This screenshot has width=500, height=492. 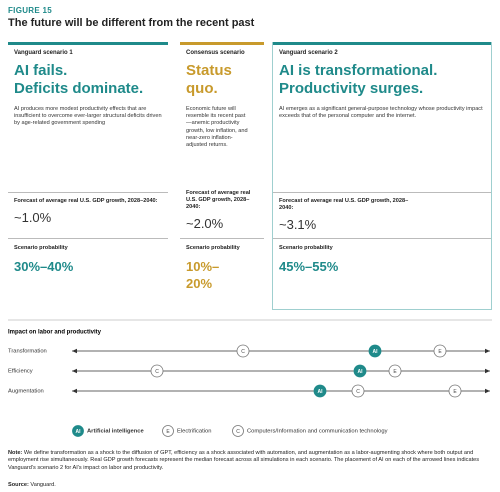 I want to click on figure-label: FIGURE 15, so click(x=30, y=10).